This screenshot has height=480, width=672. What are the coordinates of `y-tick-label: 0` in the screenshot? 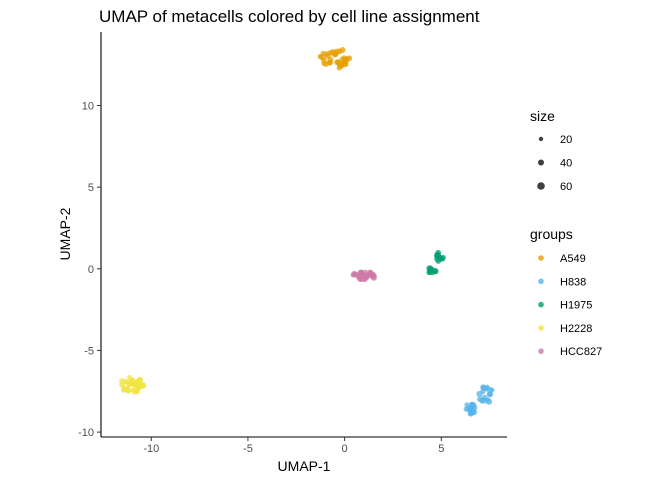 It's located at (91, 270).